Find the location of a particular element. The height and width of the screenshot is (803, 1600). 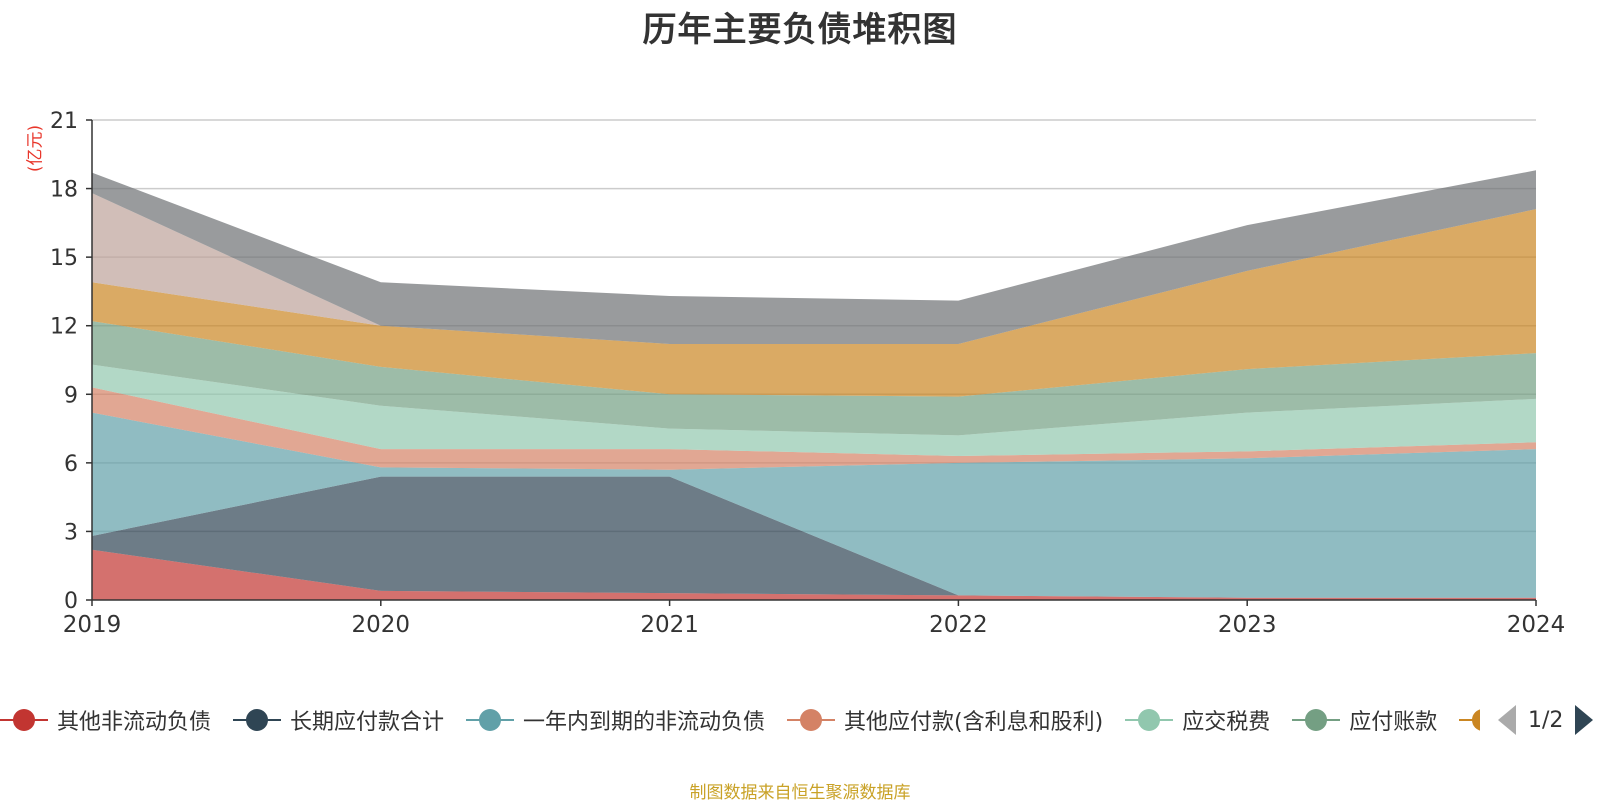

legend-page-indicator: 1/2 is located at coordinates (1546, 720).